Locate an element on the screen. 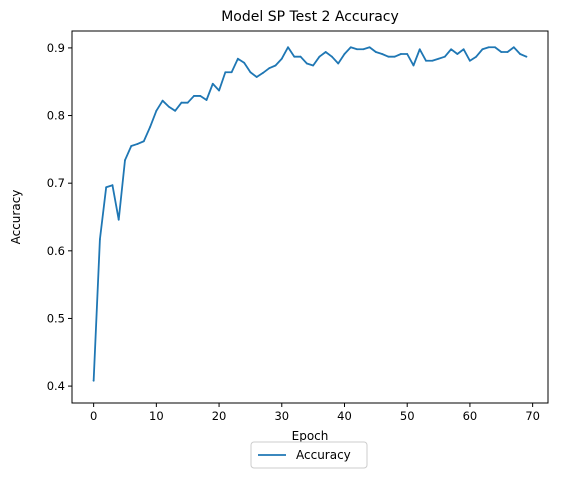  x-axis-ticks: 0 10 20 30 40 50 60 70 is located at coordinates (315, 413).